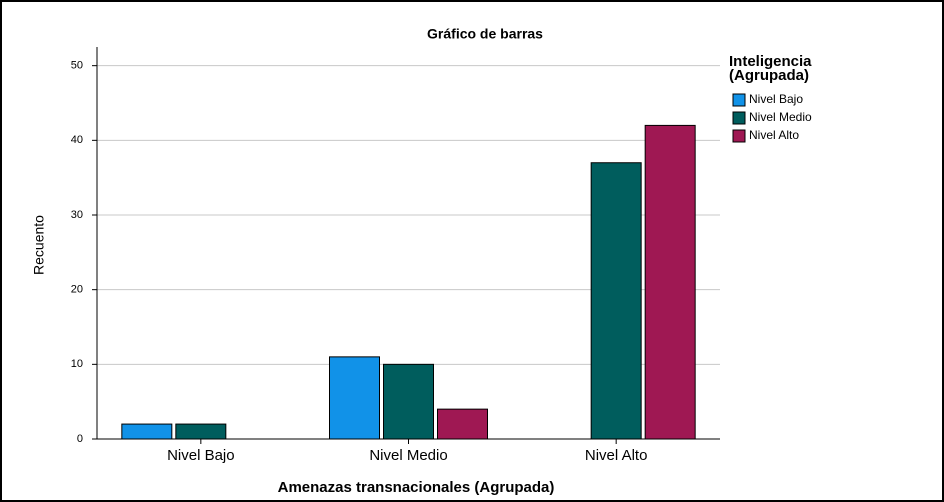 This screenshot has width=944, height=502. I want to click on y-axis-label: Recuento, so click(39, 245).